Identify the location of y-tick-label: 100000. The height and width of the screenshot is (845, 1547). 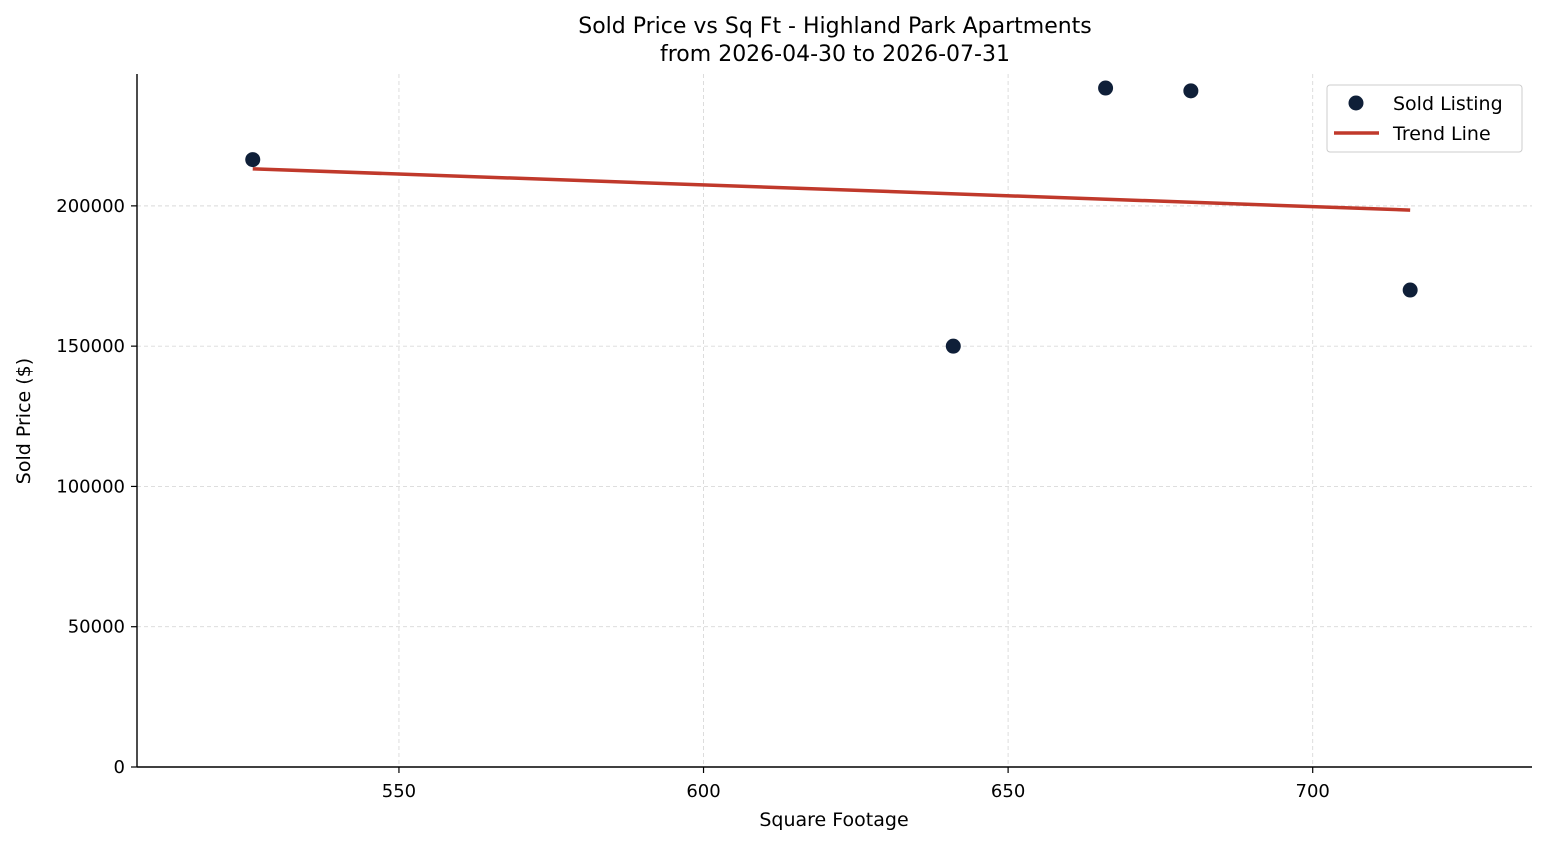
(90, 486).